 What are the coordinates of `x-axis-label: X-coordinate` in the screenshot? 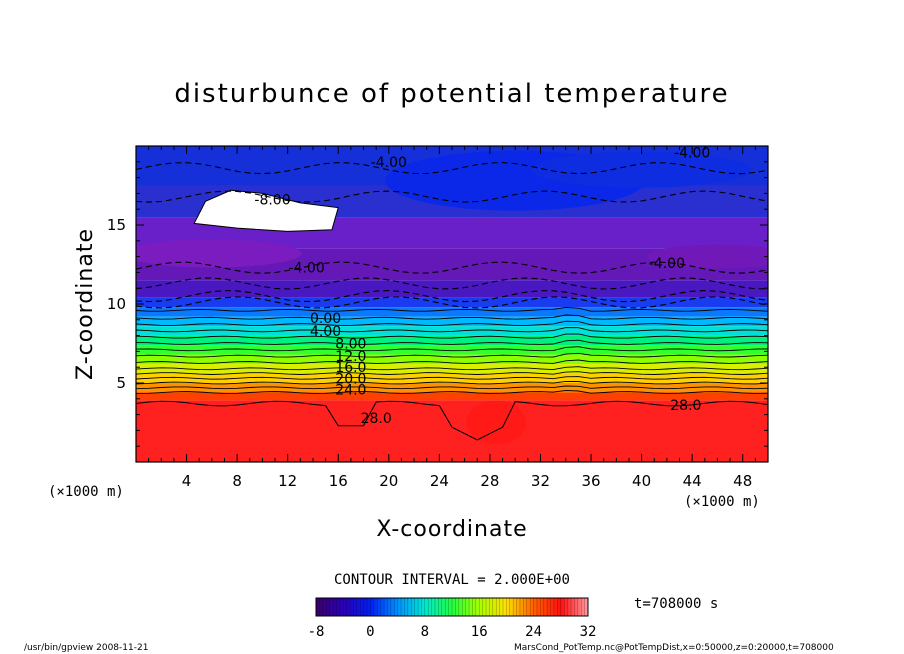 It's located at (451, 529).